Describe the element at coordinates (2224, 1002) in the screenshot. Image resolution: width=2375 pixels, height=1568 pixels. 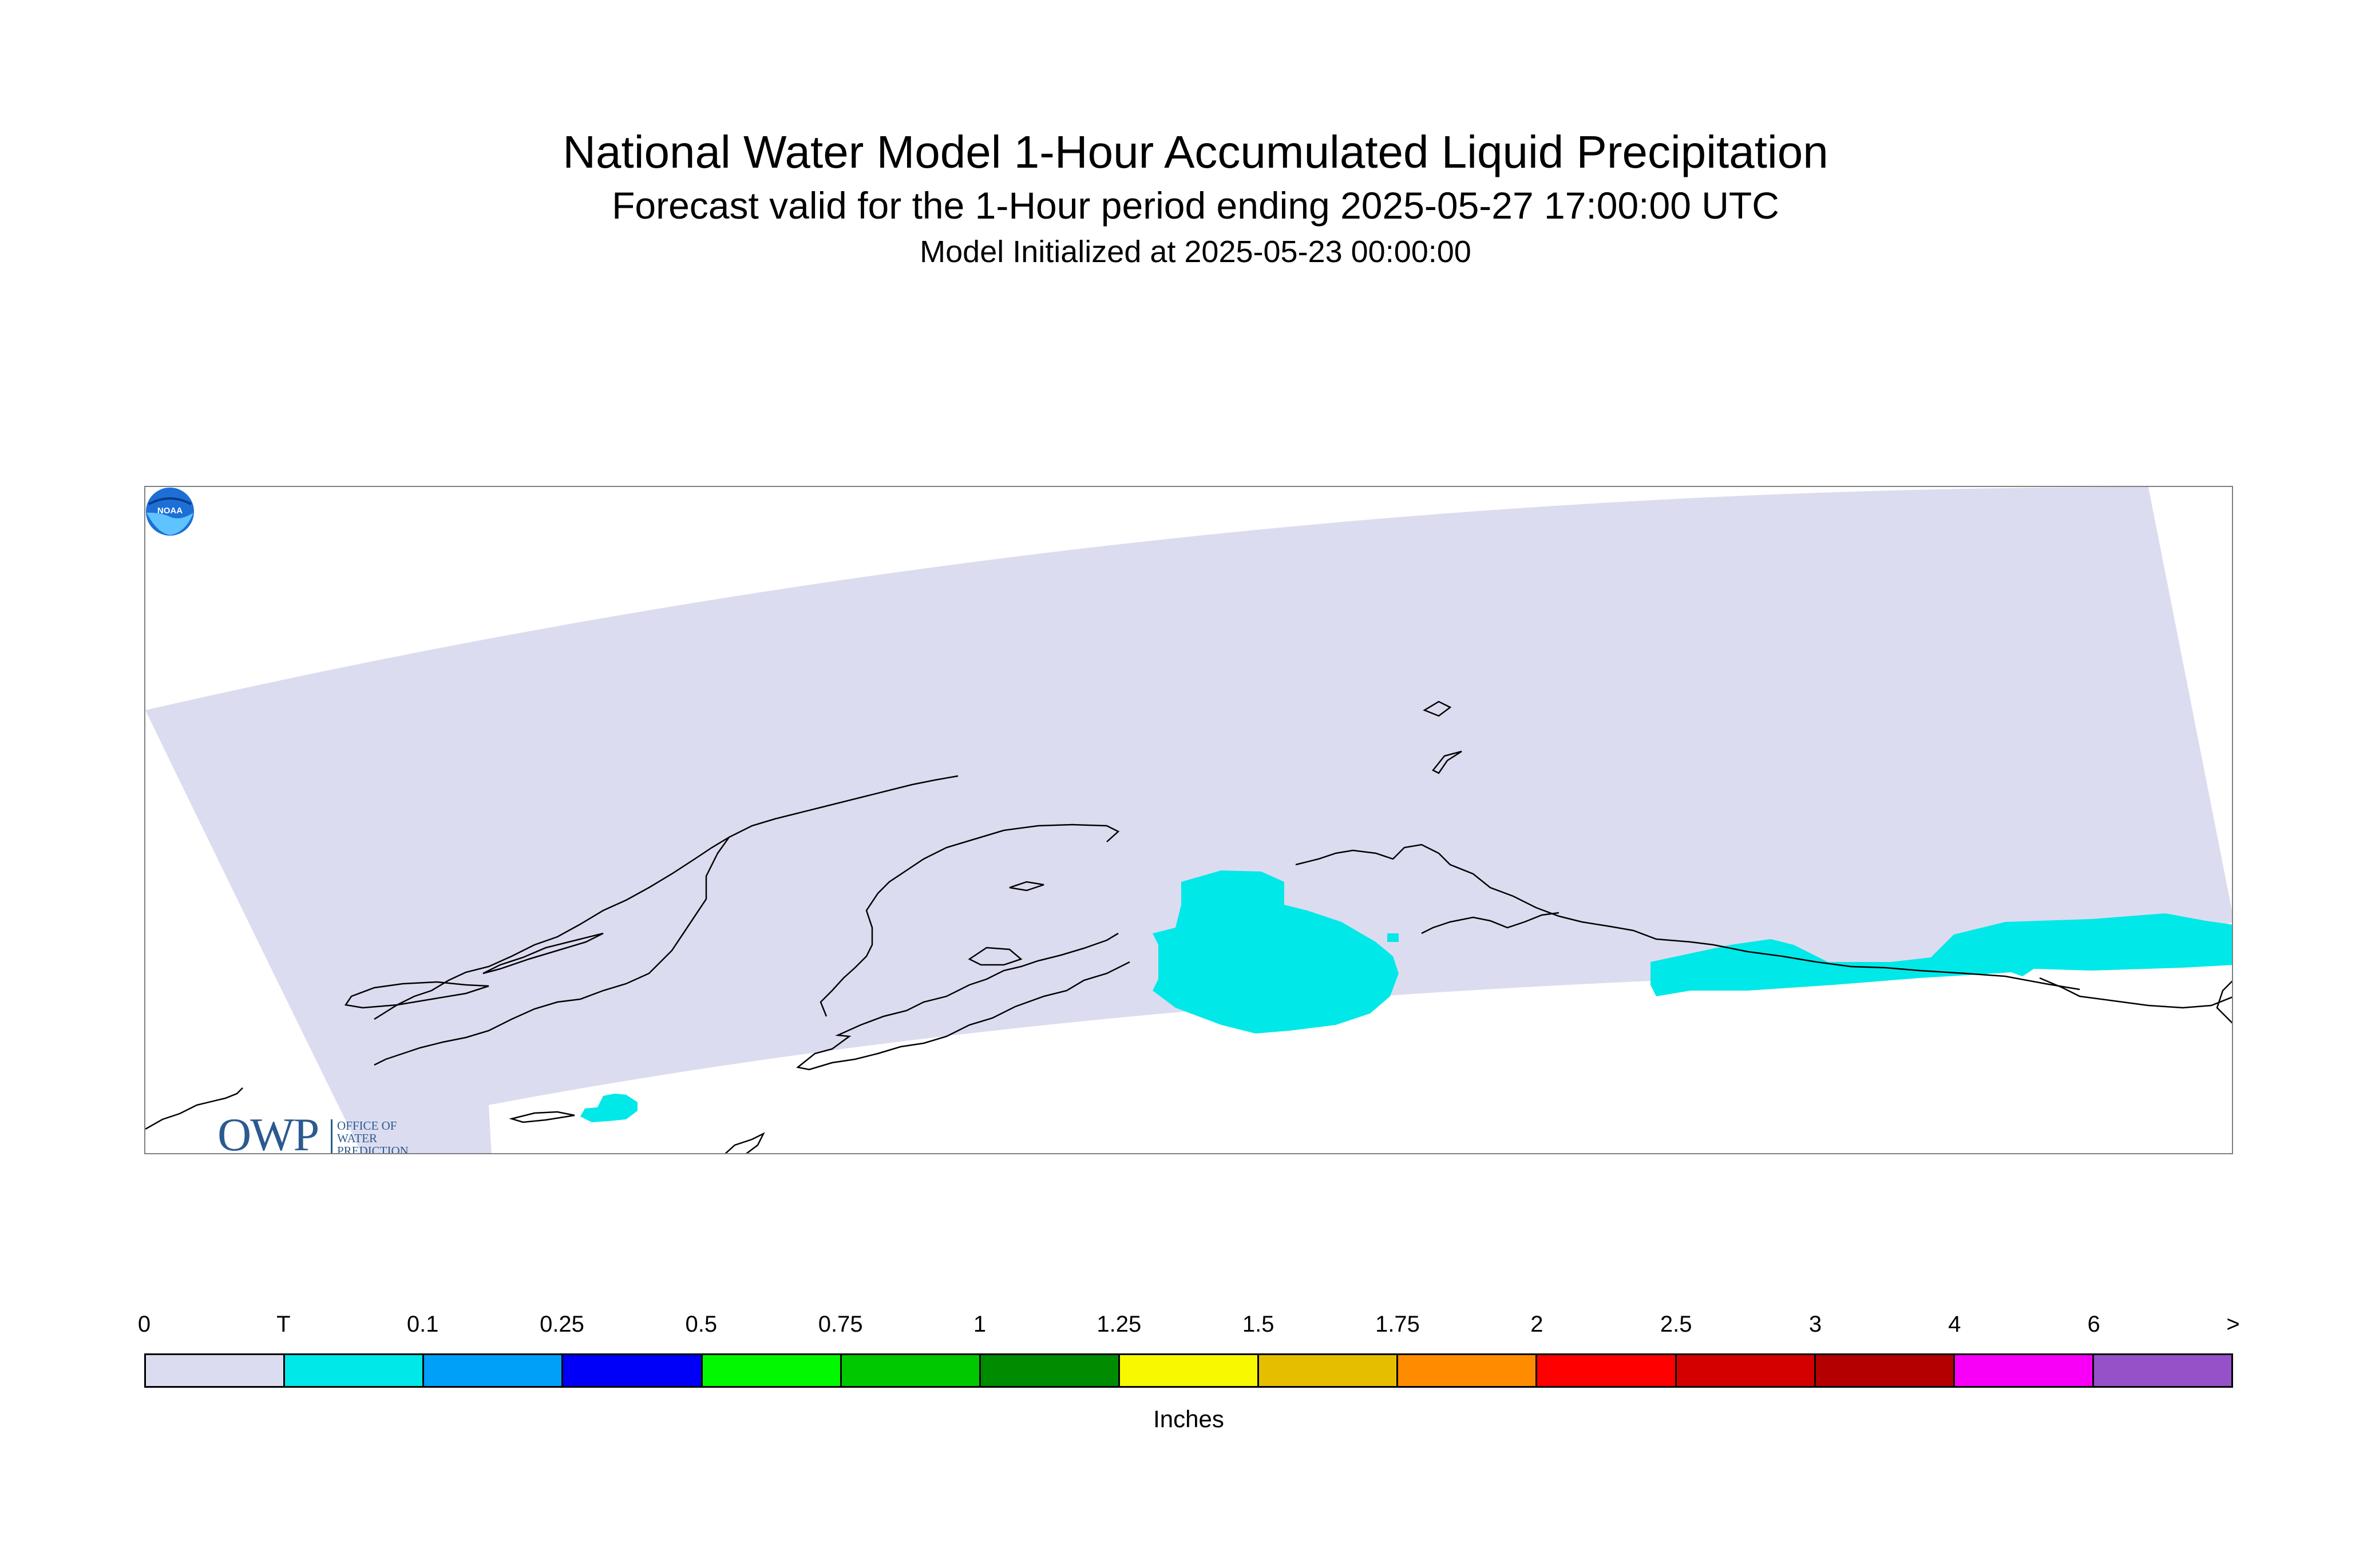
I see `coastline-east-edge` at that location.